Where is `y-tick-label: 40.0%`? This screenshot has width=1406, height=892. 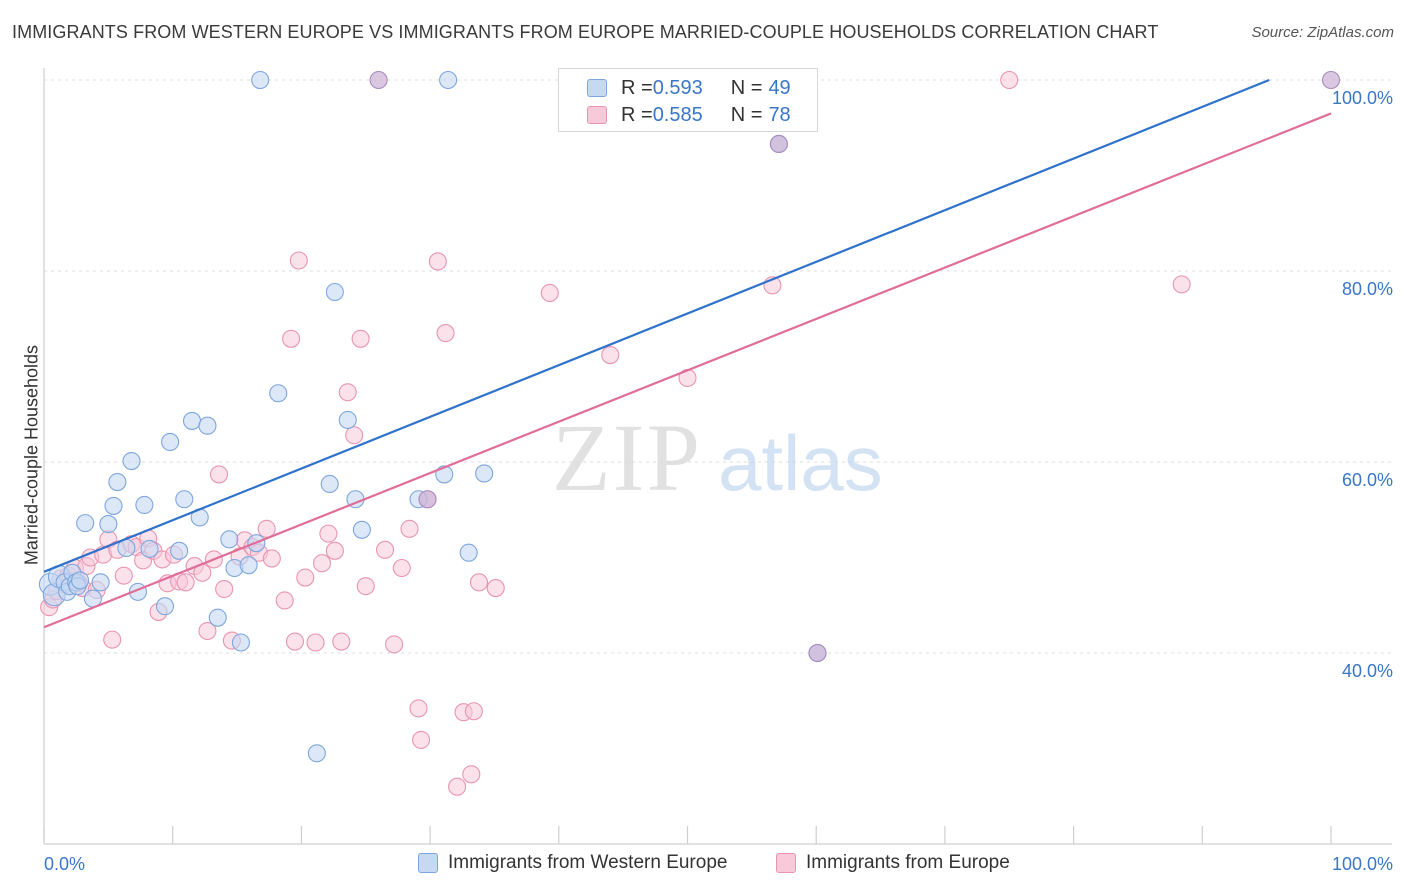
y-tick-label: 40.0% is located at coordinates (1367, 671).